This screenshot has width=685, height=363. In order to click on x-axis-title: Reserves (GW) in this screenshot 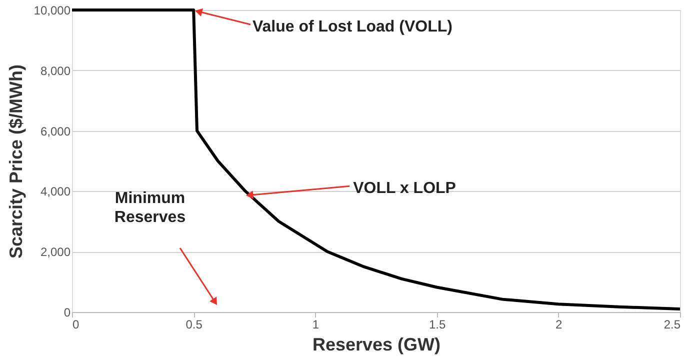, I will do `click(376, 344)`.